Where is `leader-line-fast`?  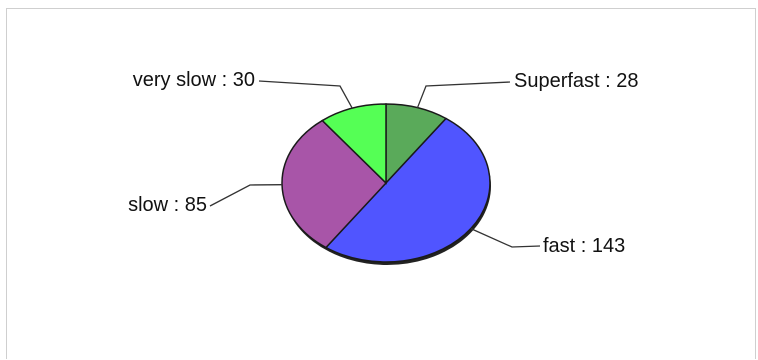
leader-line-fast is located at coordinates (505, 238).